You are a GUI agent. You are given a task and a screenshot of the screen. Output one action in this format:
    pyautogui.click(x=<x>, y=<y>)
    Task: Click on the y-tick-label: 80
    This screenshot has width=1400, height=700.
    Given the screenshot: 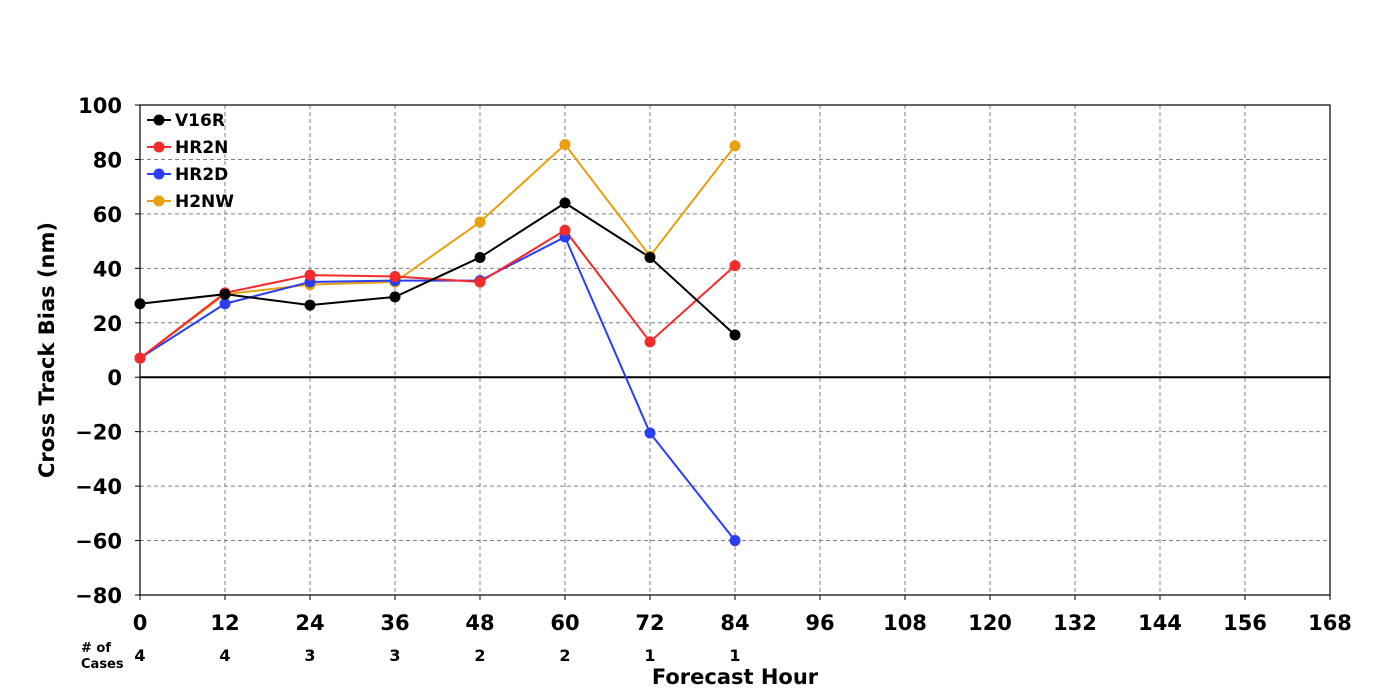 What is the action you would take?
    pyautogui.click(x=107, y=160)
    